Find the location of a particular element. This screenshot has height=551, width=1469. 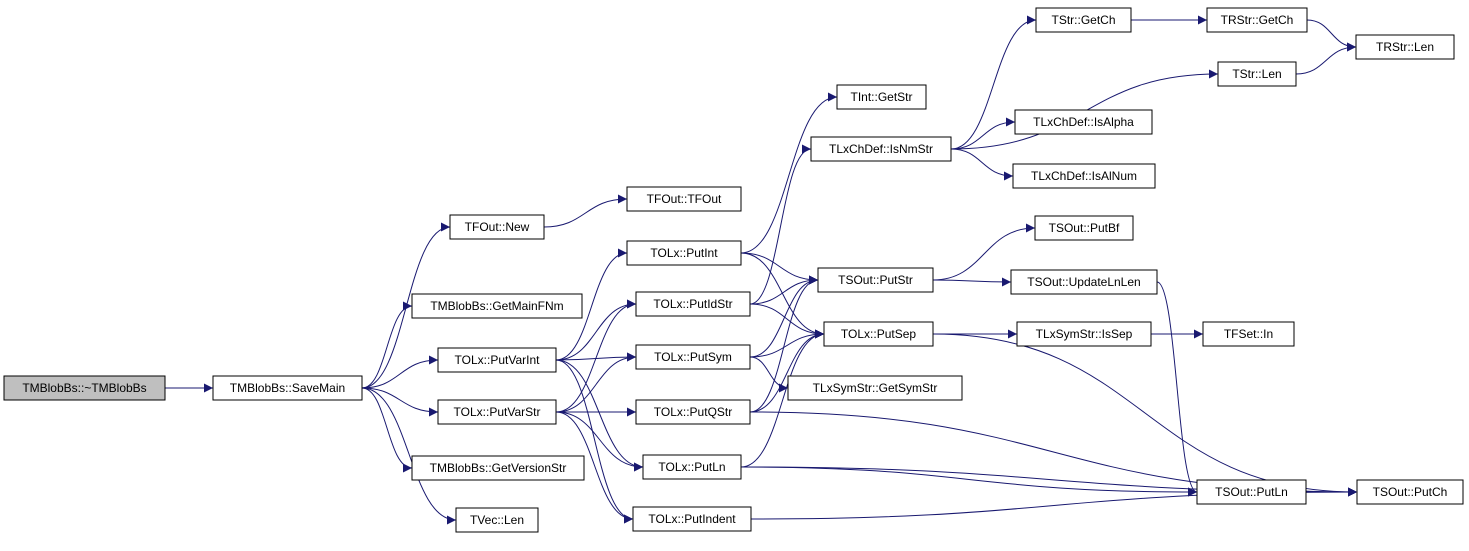

function-node: TRStr::Len is located at coordinates (1405, 47).